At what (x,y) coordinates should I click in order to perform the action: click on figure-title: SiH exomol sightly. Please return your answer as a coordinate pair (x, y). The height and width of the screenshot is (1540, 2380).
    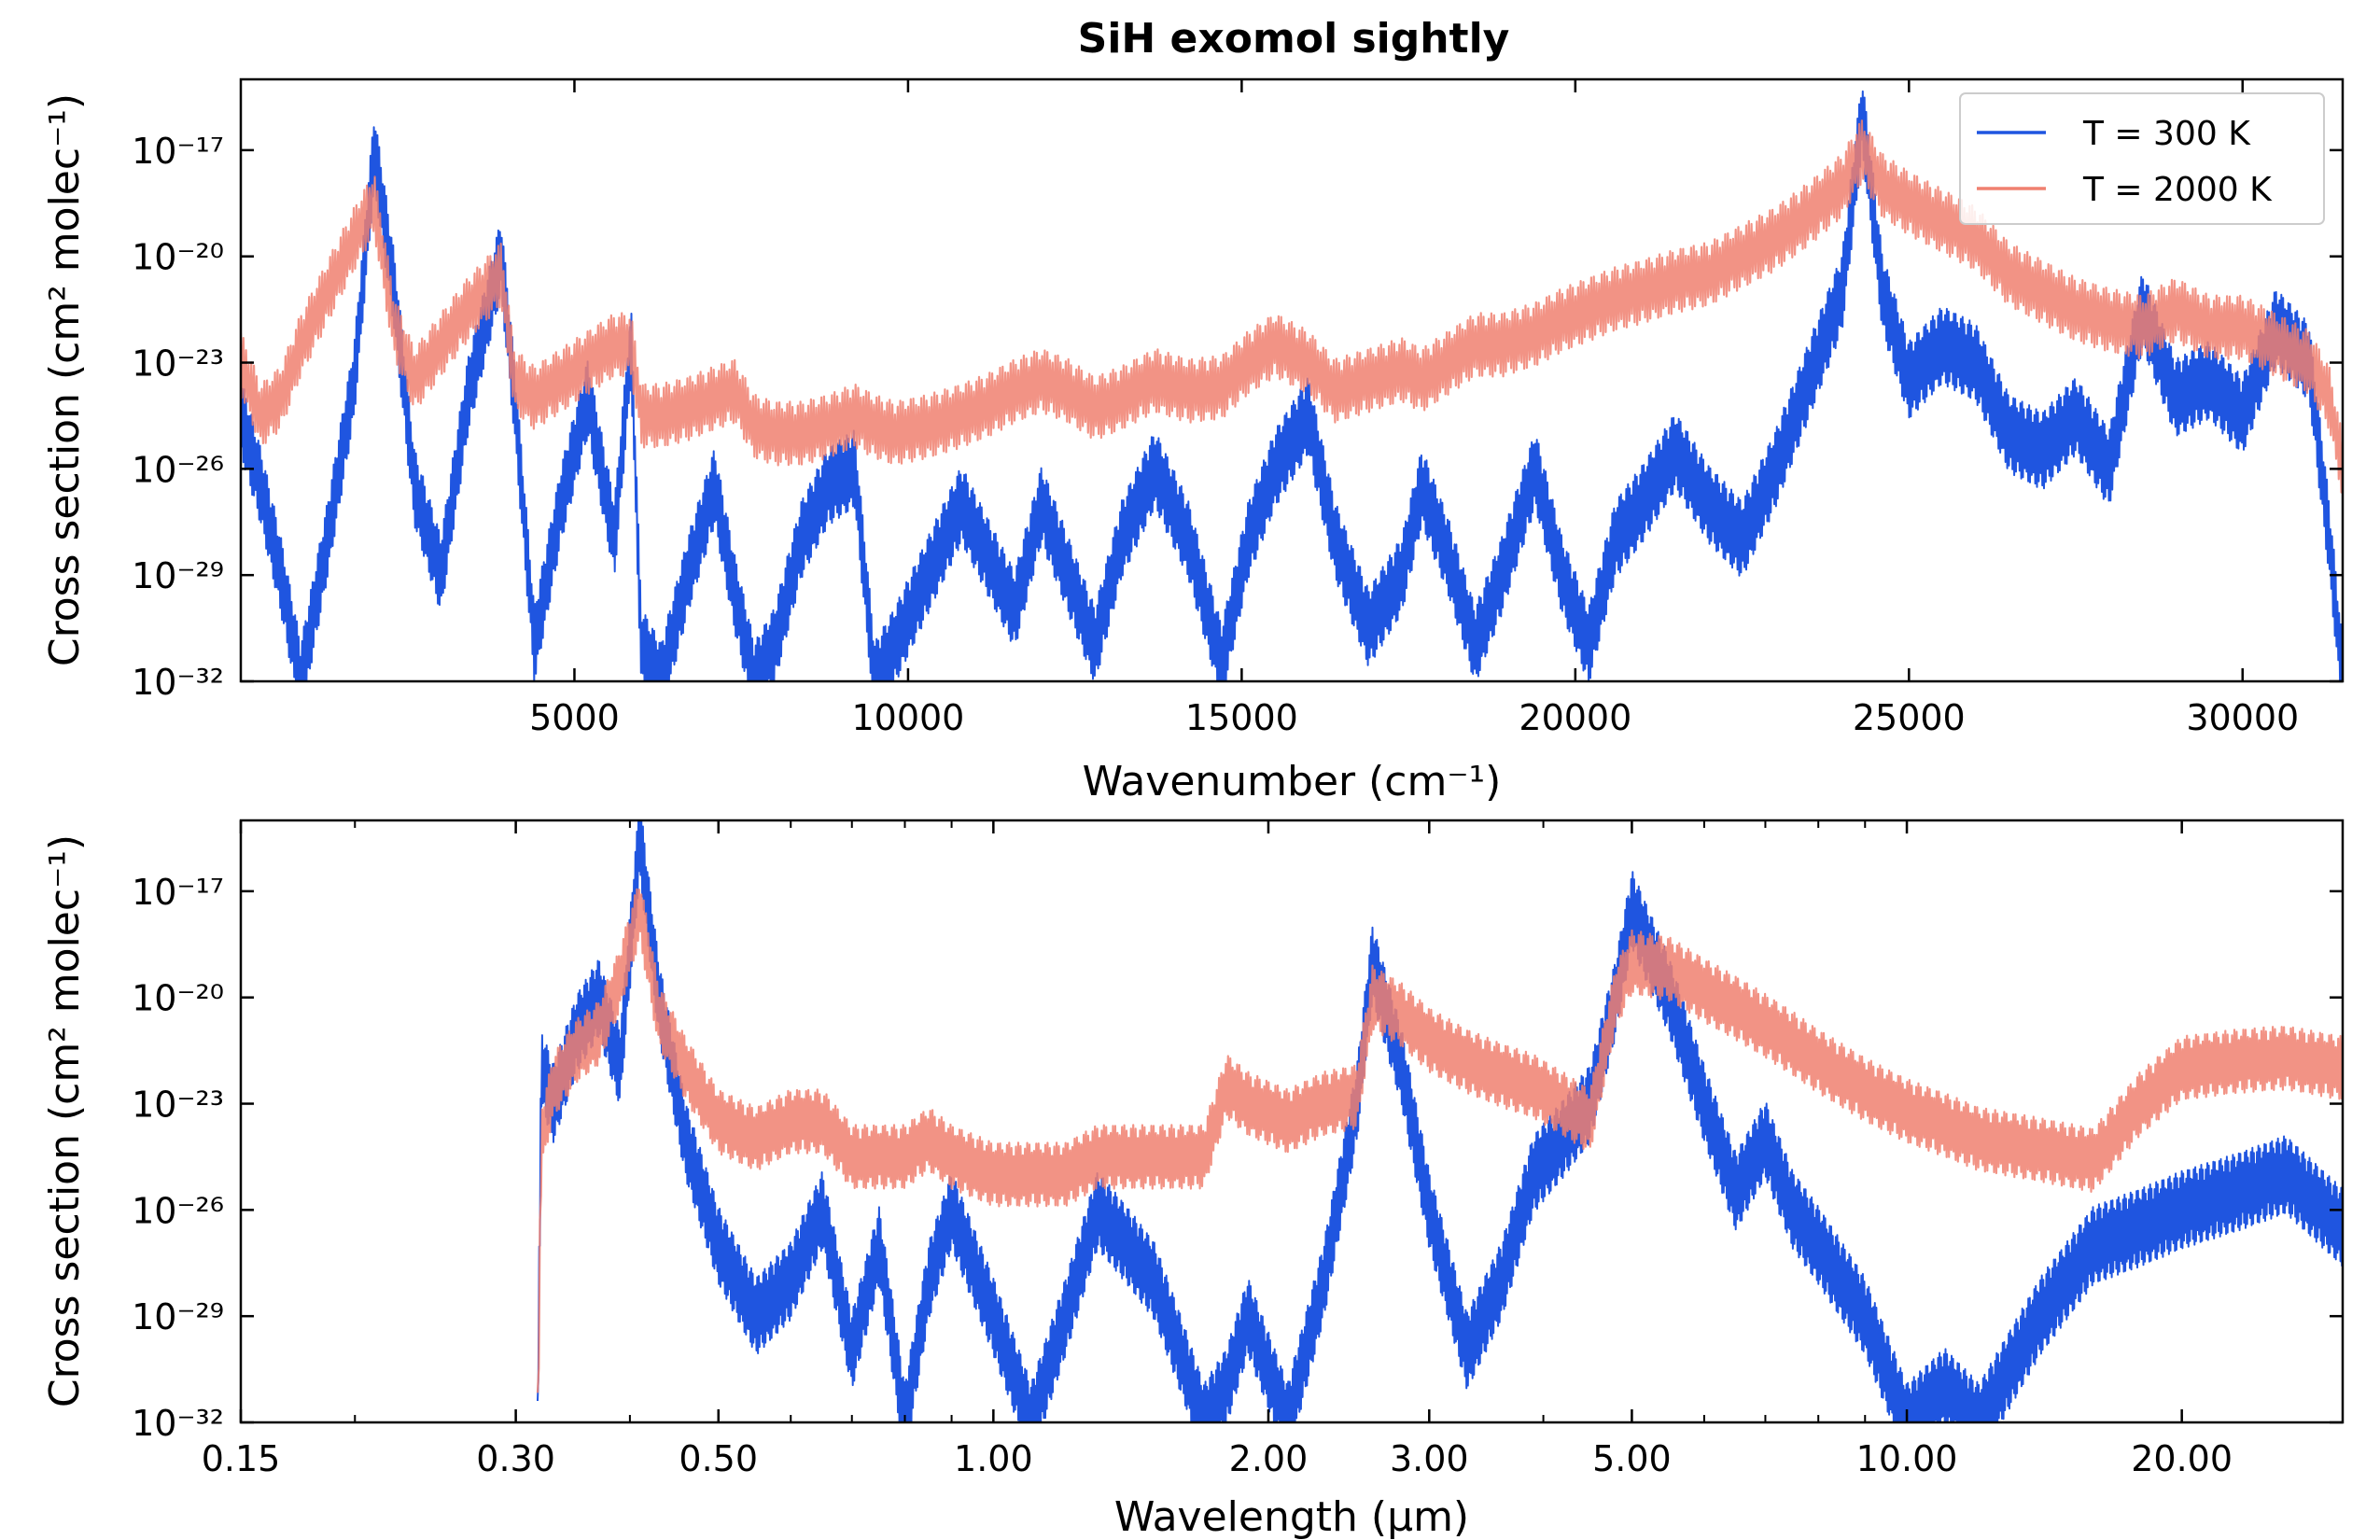
    Looking at the image, I should click on (1294, 39).